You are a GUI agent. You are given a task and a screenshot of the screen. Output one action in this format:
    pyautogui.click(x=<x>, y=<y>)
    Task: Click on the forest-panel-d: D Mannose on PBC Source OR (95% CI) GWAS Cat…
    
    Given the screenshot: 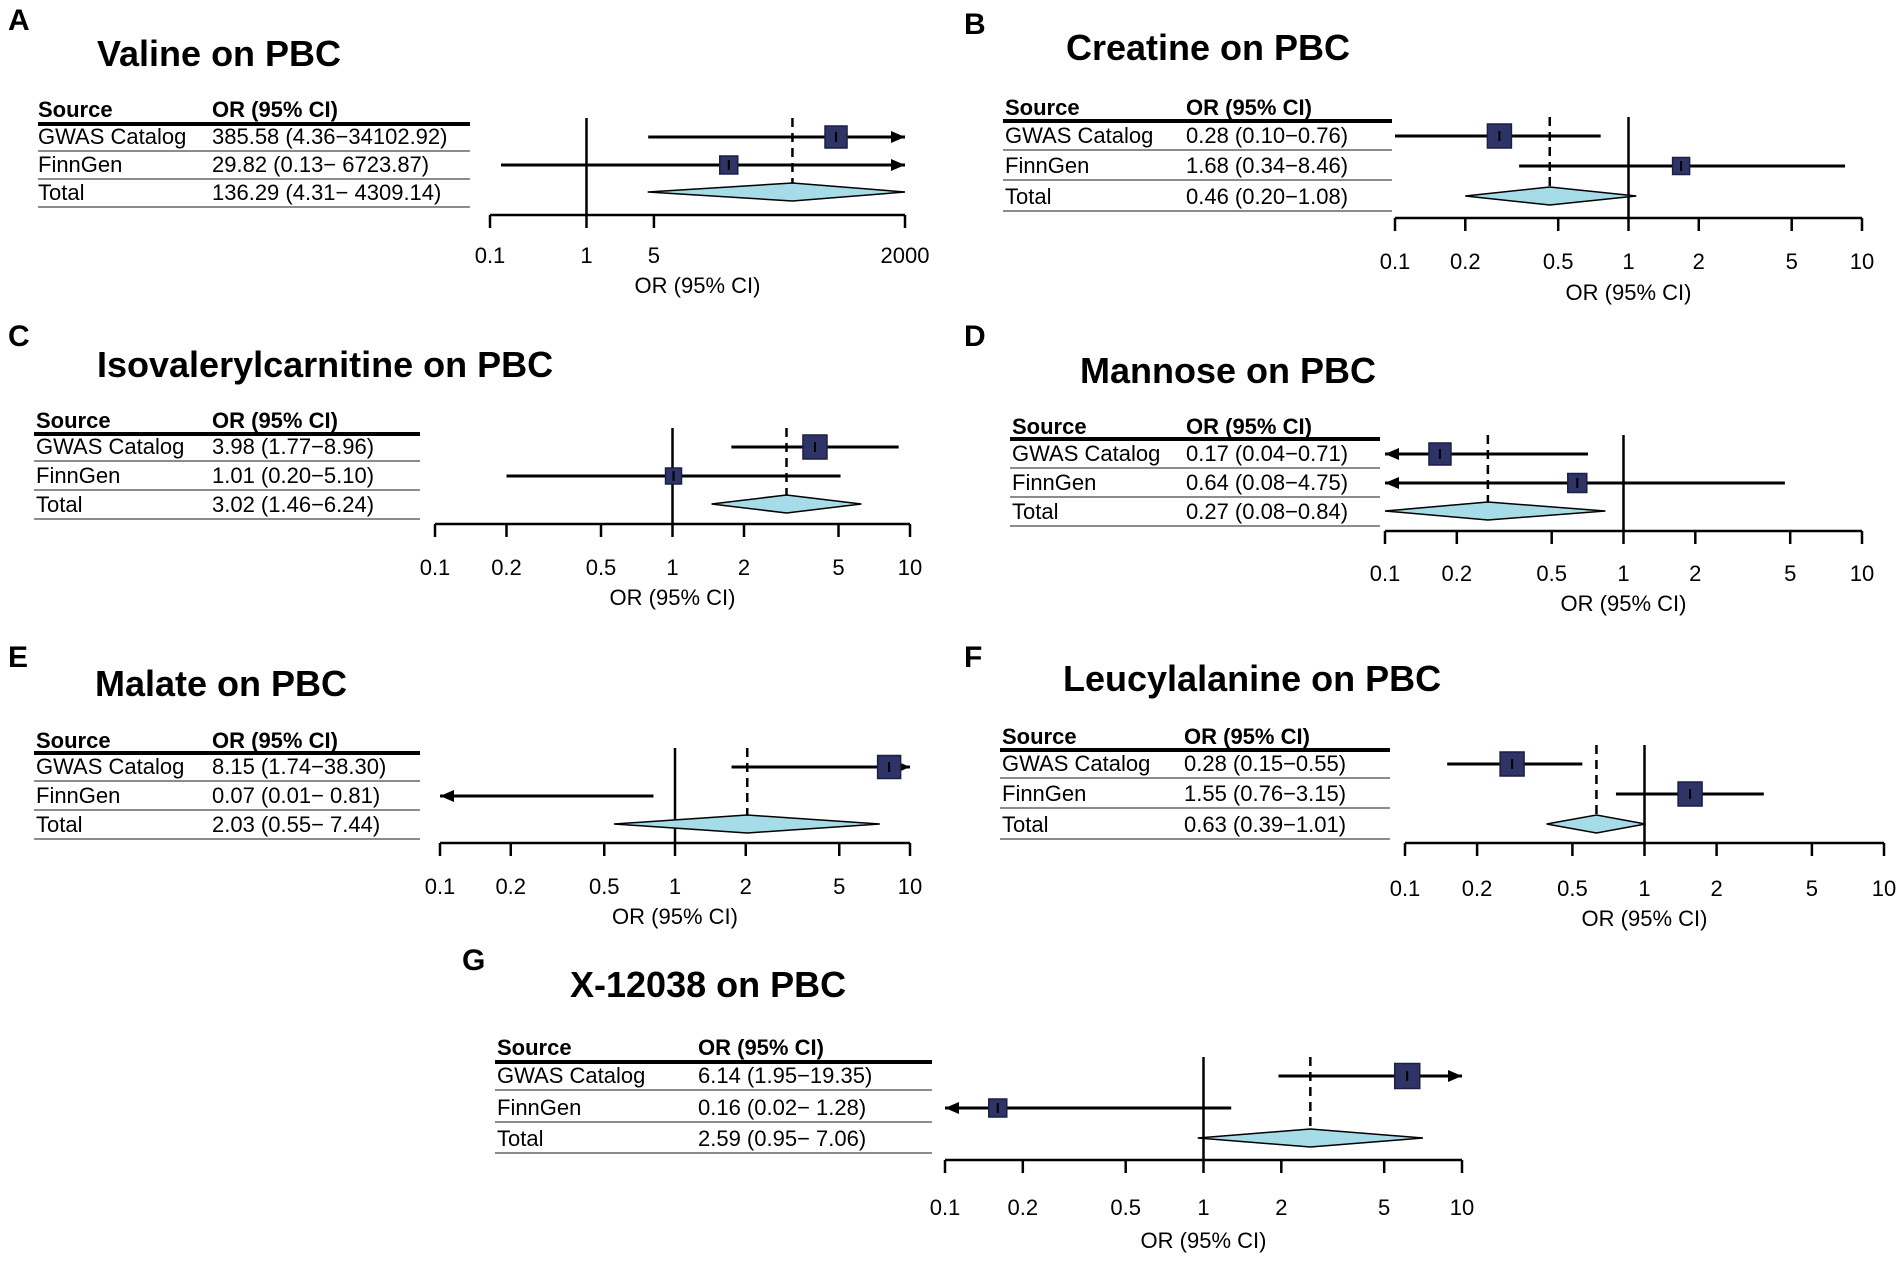 What is the action you would take?
    pyautogui.click(x=1419, y=468)
    